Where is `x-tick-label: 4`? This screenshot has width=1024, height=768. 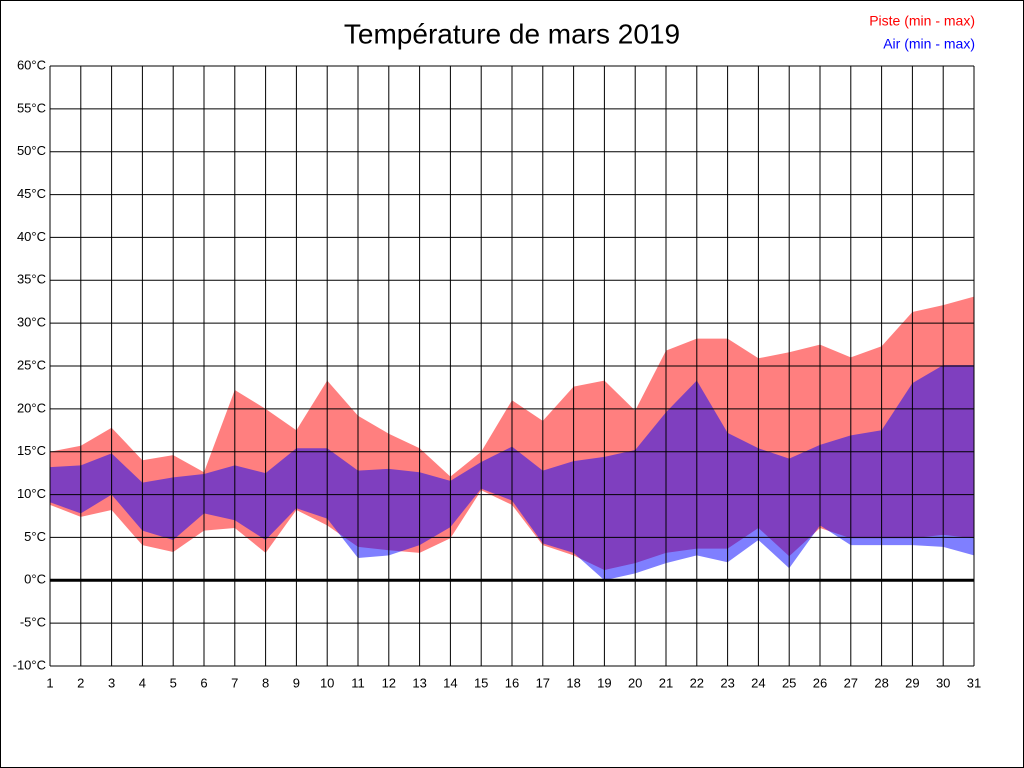
x-tick-label: 4 is located at coordinates (142, 682).